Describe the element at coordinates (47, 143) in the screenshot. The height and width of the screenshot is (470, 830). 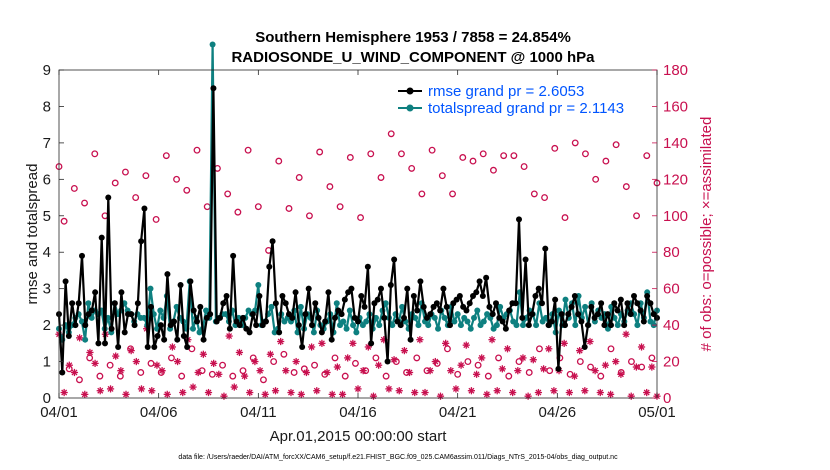
I see `y-tick-label: 7` at that location.